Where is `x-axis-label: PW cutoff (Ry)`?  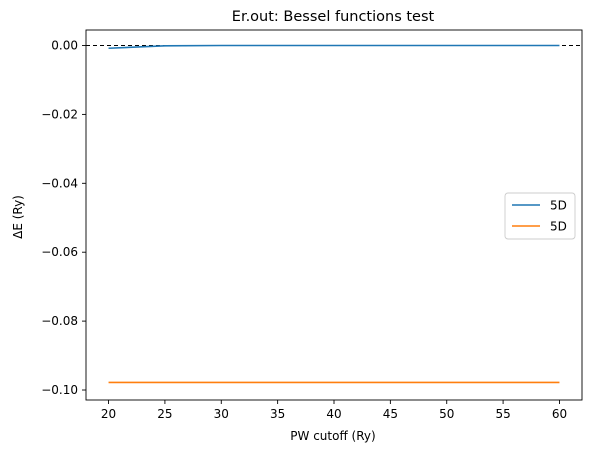 x-axis-label: PW cutoff (Ry) is located at coordinates (332, 436).